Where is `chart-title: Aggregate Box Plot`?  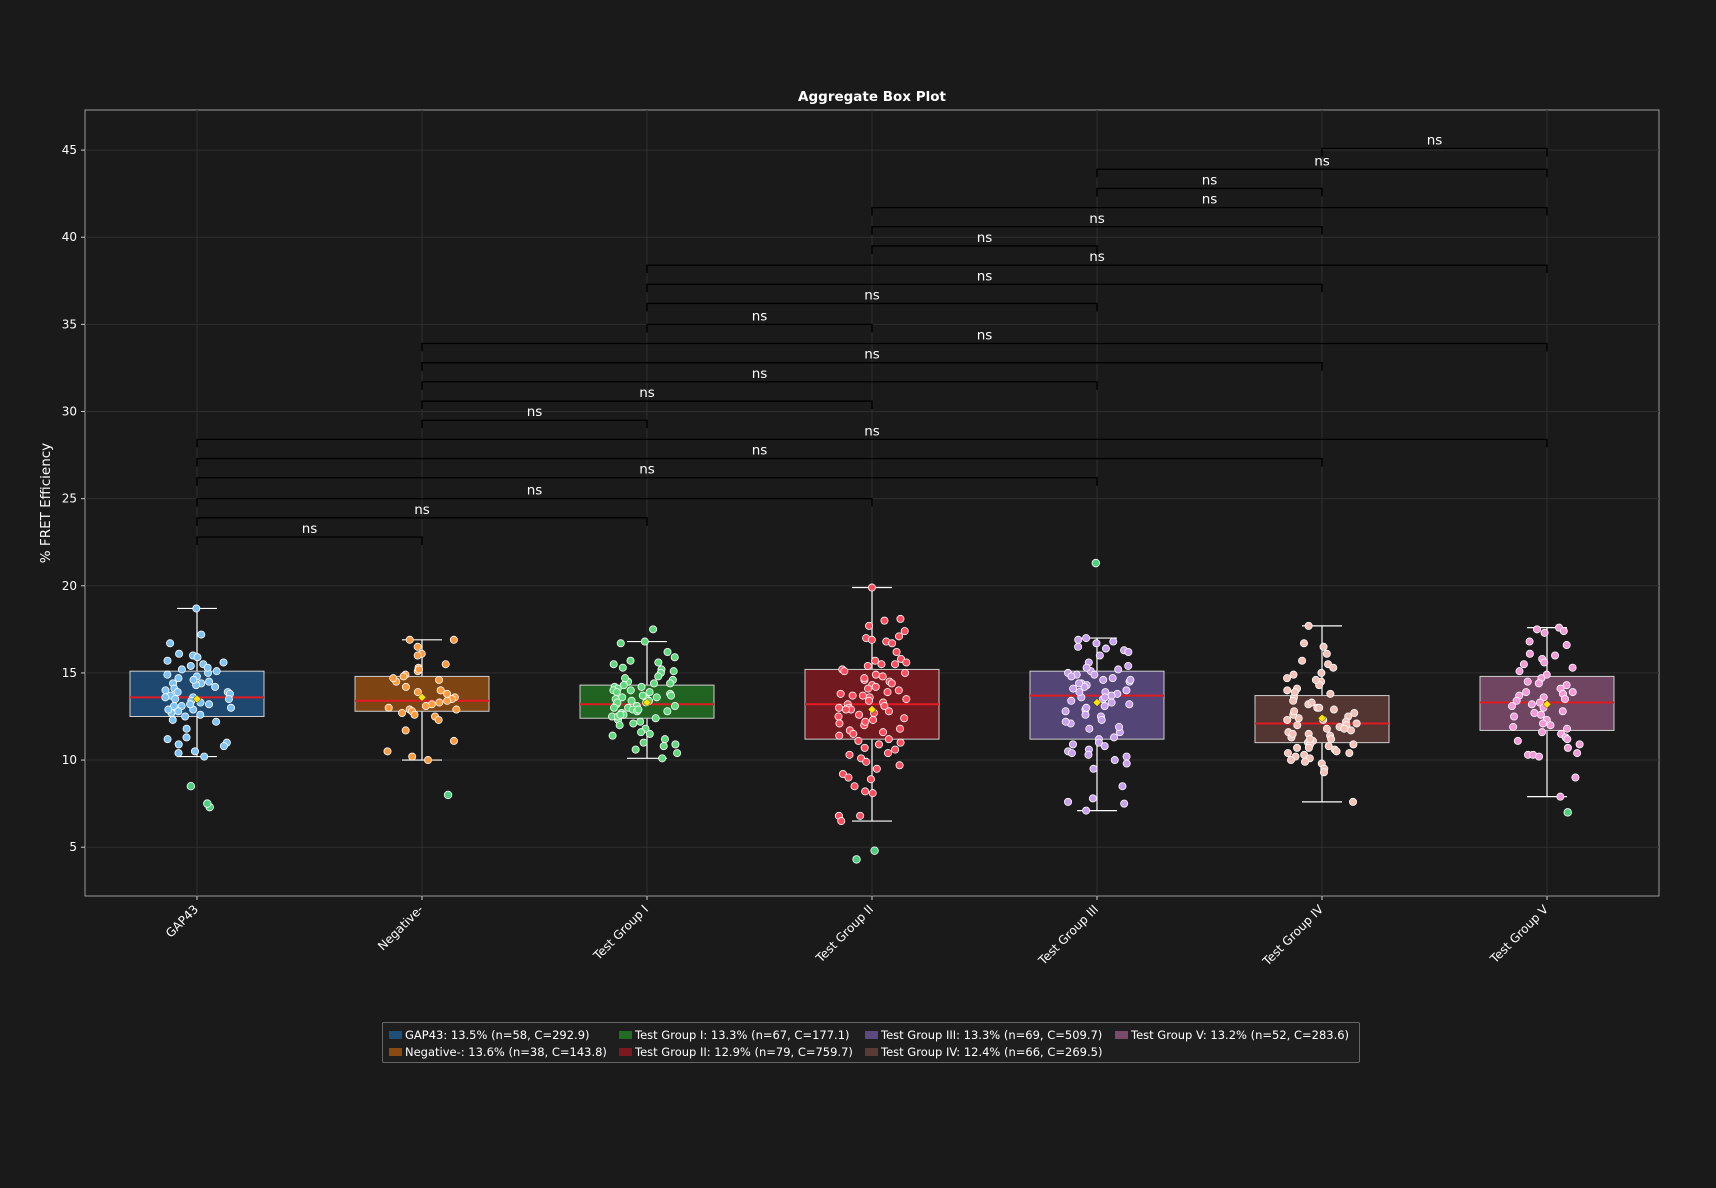 chart-title: Aggregate Box Plot is located at coordinates (872, 97).